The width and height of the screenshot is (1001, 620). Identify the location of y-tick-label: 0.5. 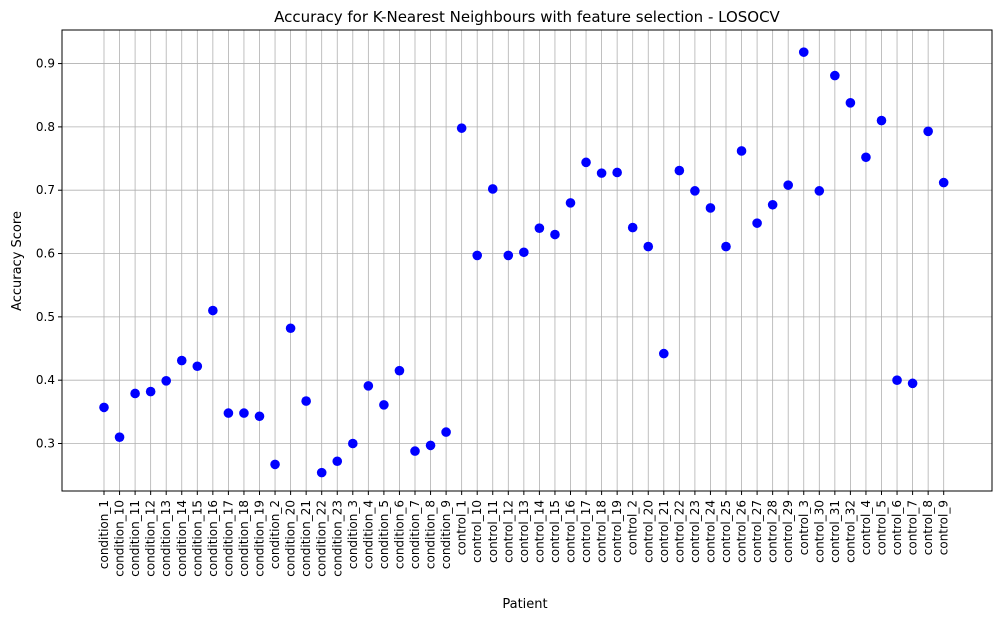
(45, 317).